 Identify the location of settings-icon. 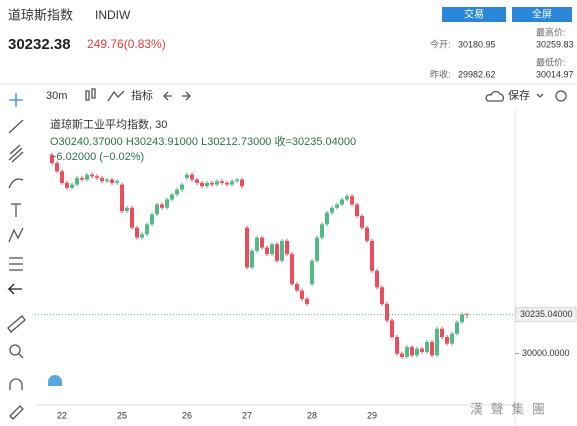
(561, 96).